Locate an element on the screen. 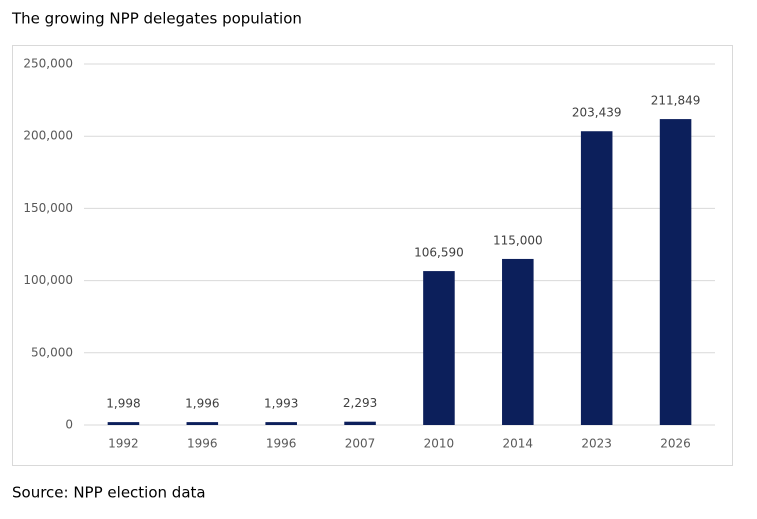 The height and width of the screenshot is (519, 757). y-tick-label: 250,000 is located at coordinates (48, 64).